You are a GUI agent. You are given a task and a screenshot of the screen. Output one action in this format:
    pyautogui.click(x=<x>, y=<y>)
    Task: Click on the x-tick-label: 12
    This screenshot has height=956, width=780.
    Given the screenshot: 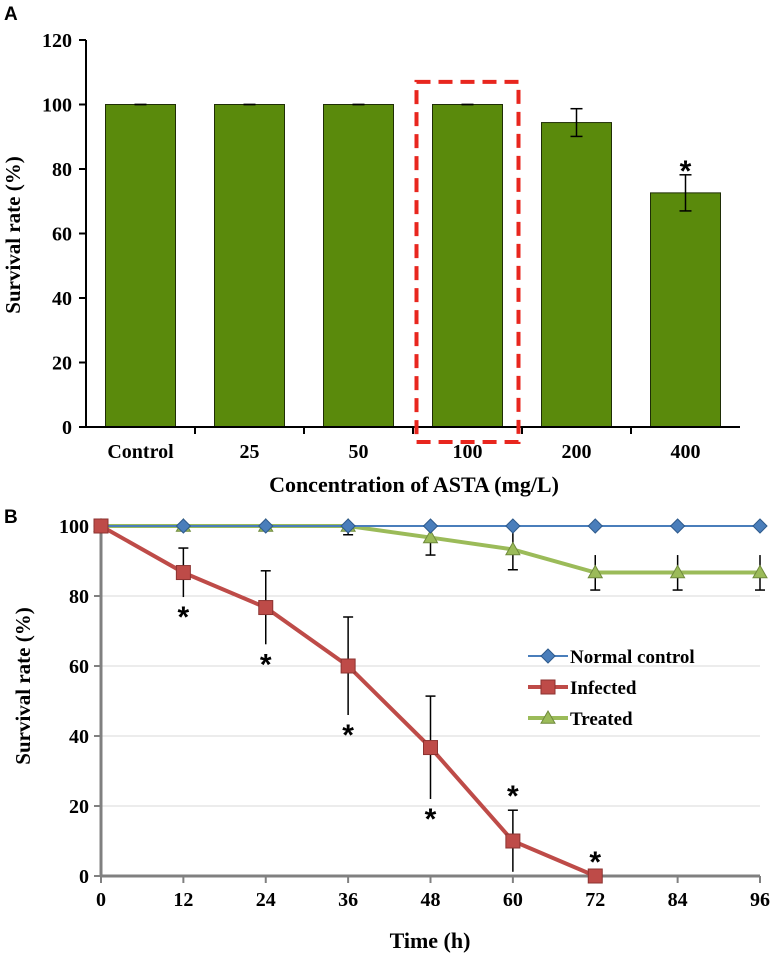 What is the action you would take?
    pyautogui.click(x=183, y=900)
    